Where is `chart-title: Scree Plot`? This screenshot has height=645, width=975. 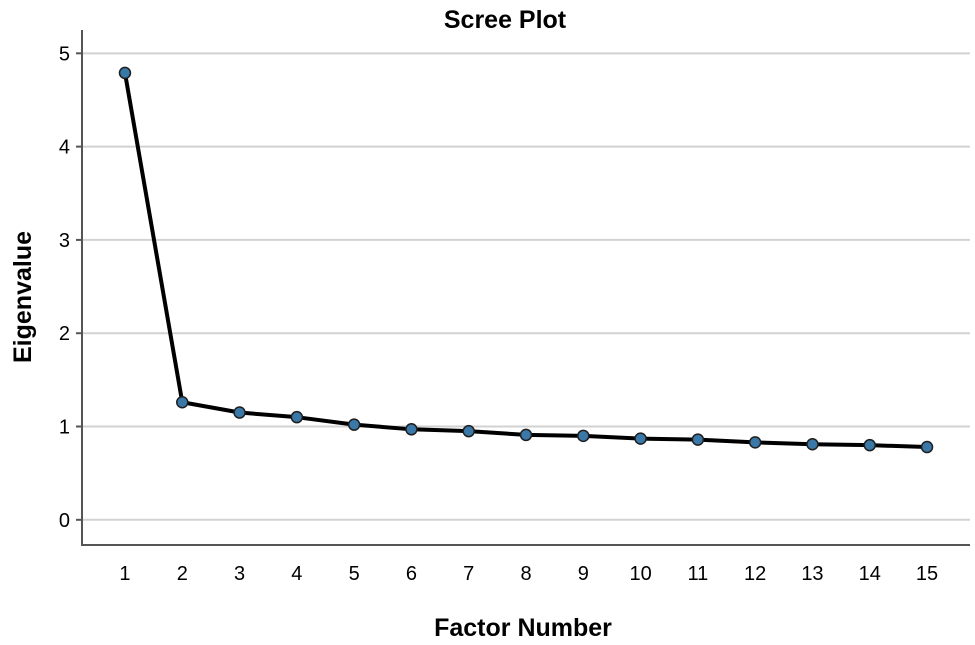 chart-title: Scree Plot is located at coordinates (505, 20).